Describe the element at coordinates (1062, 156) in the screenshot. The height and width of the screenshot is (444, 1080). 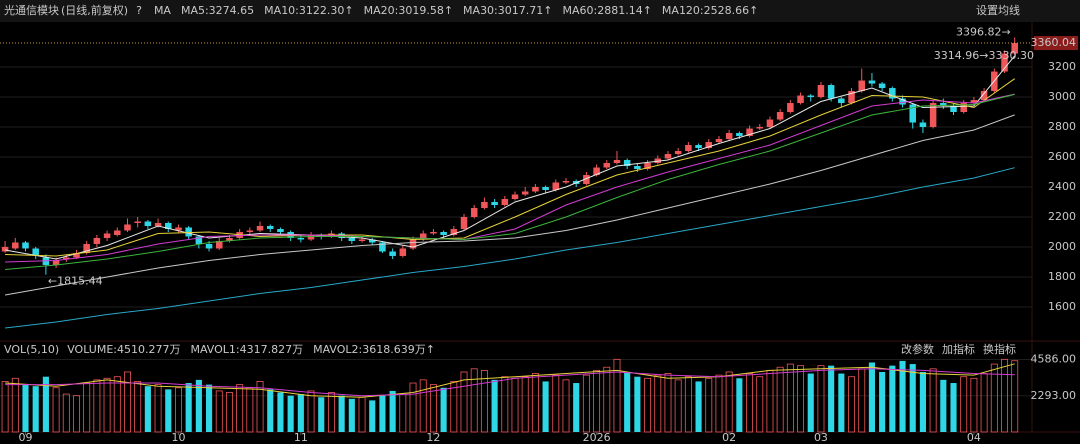
I see `y-tick-label: 2600` at that location.